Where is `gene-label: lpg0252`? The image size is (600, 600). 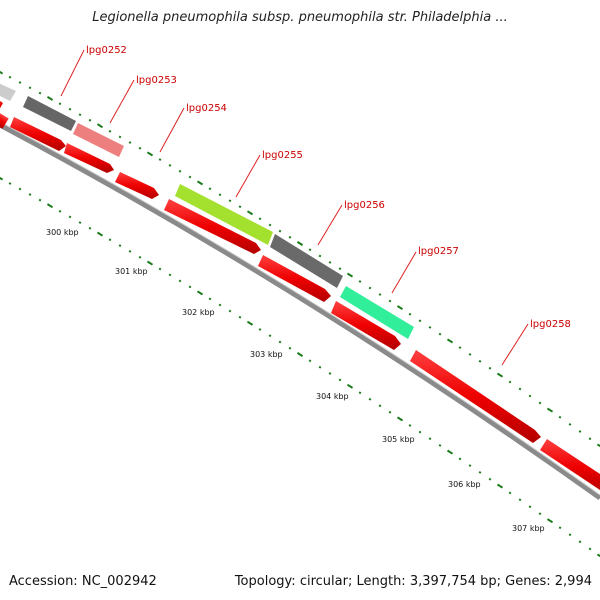 gene-label: lpg0252 is located at coordinates (106, 50).